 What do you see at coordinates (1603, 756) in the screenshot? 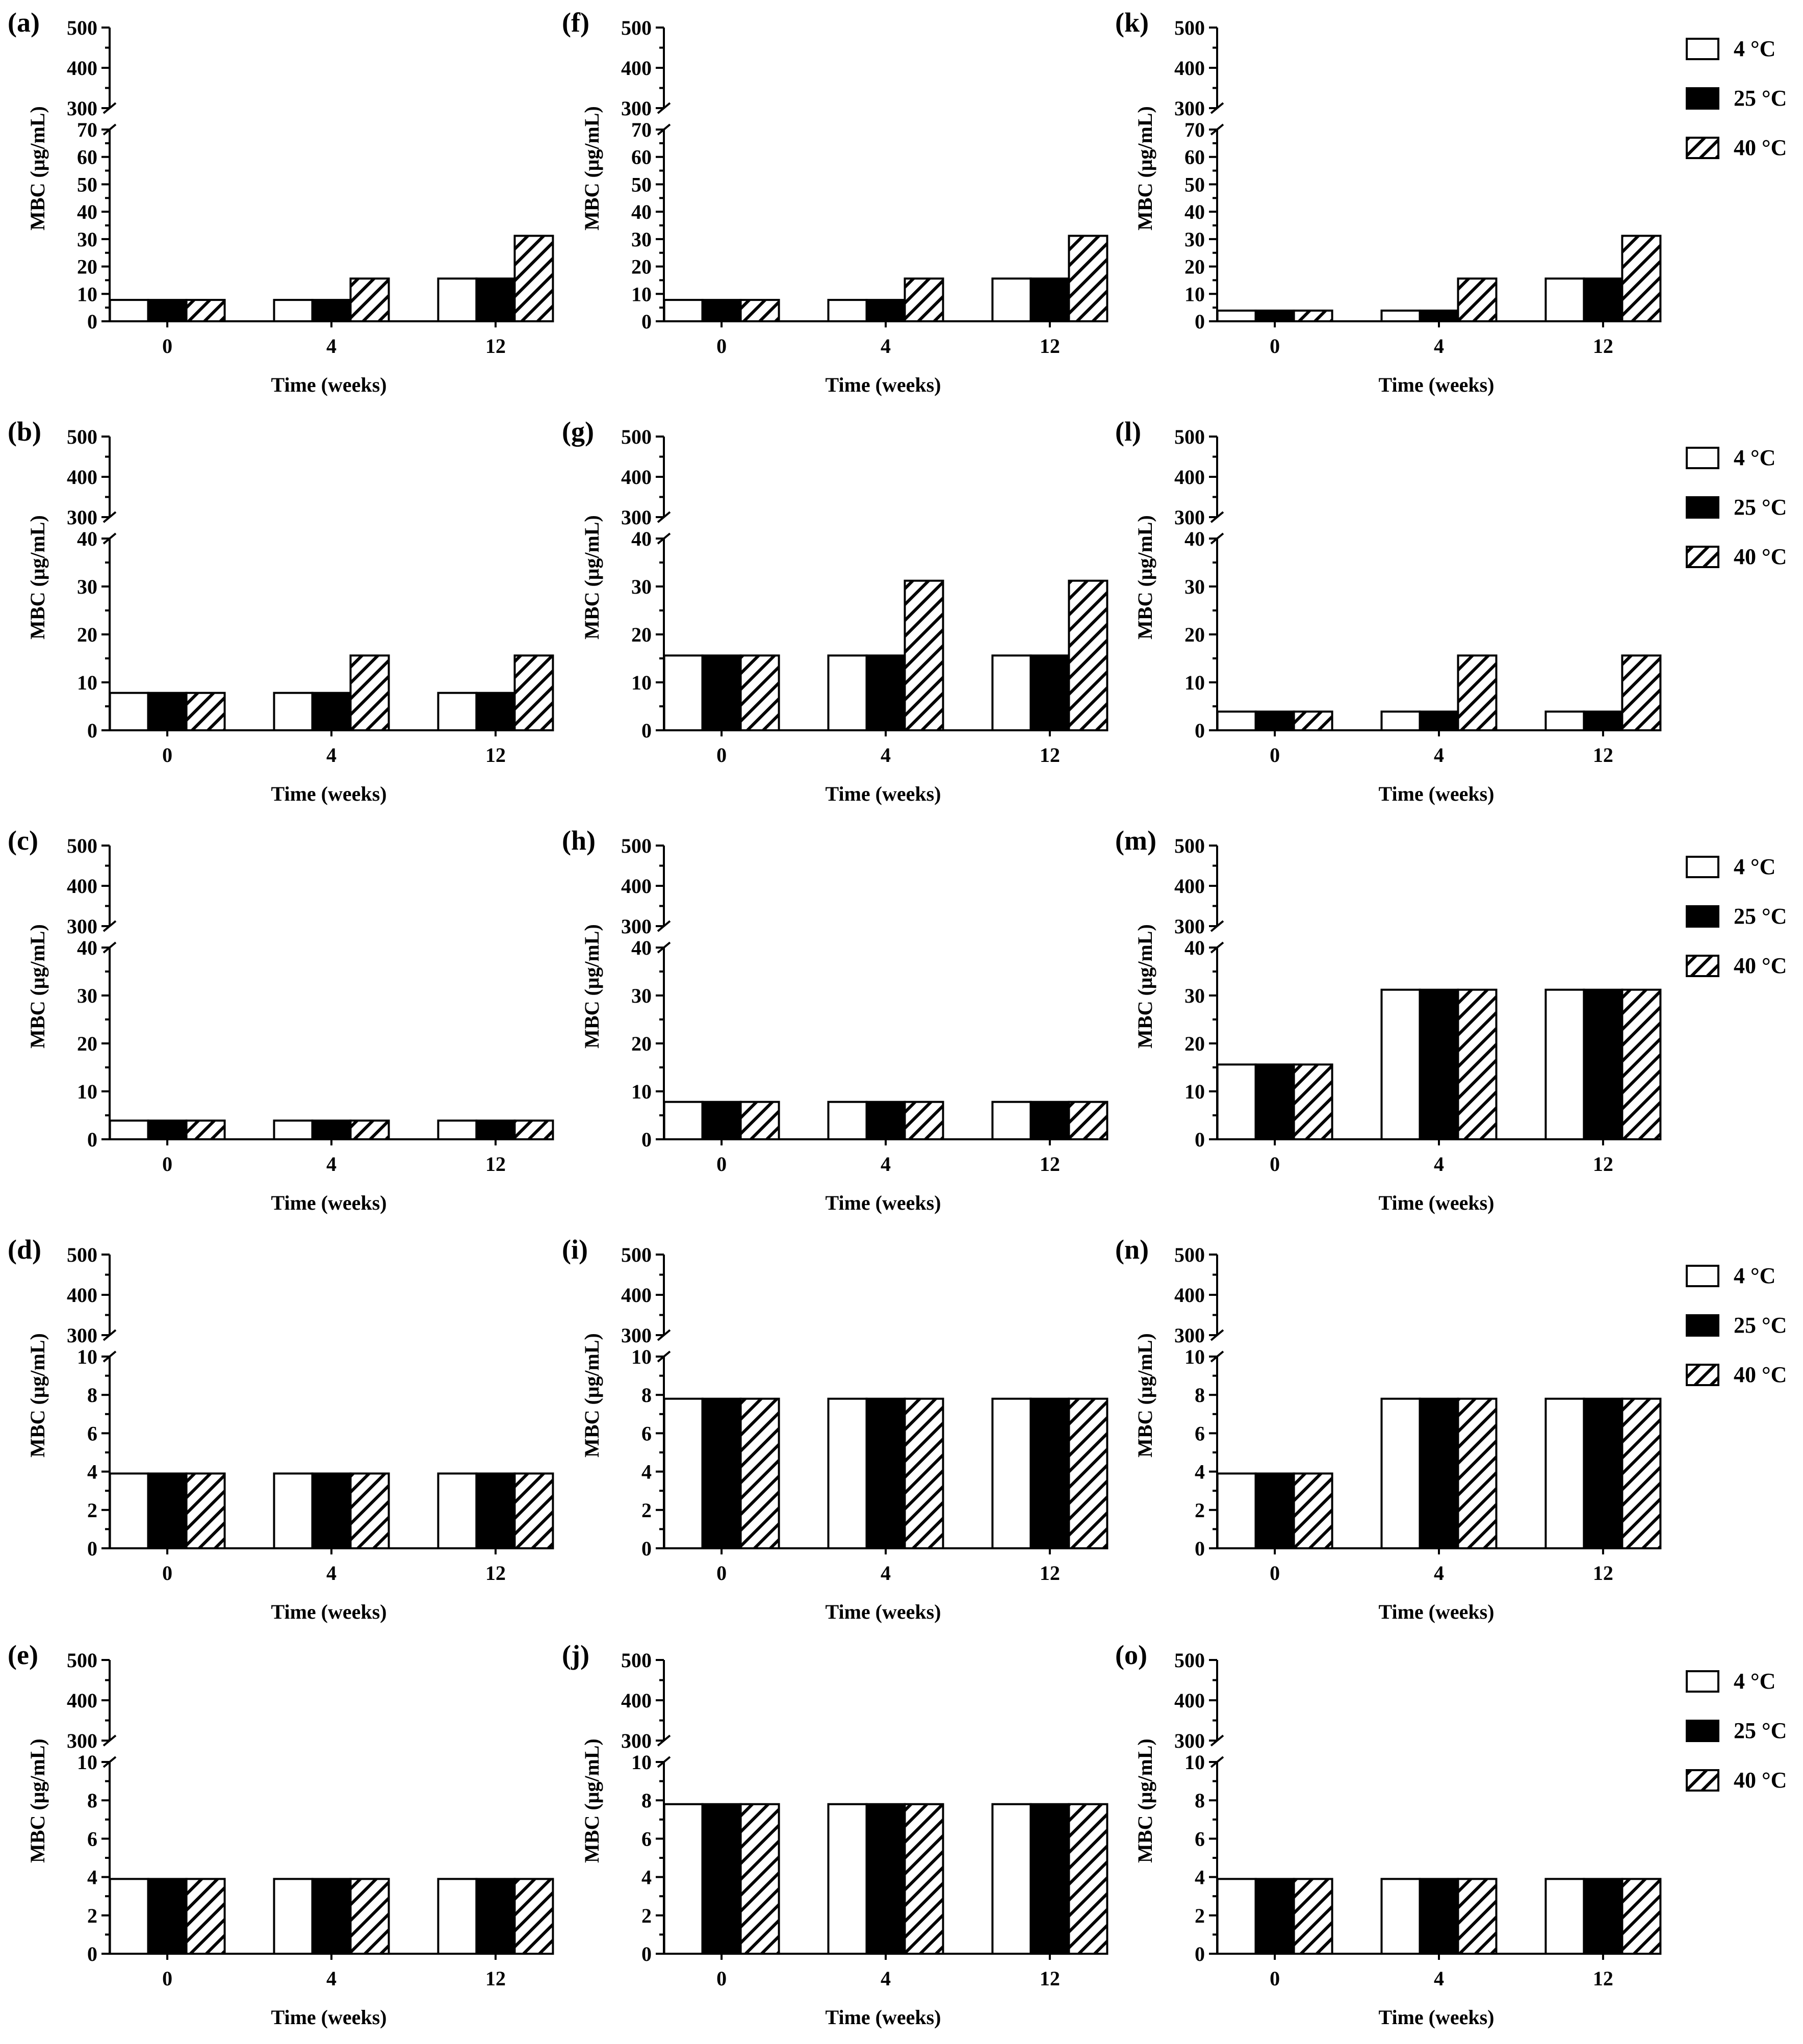
I see `x-tick-label: 12` at bounding box center [1603, 756].